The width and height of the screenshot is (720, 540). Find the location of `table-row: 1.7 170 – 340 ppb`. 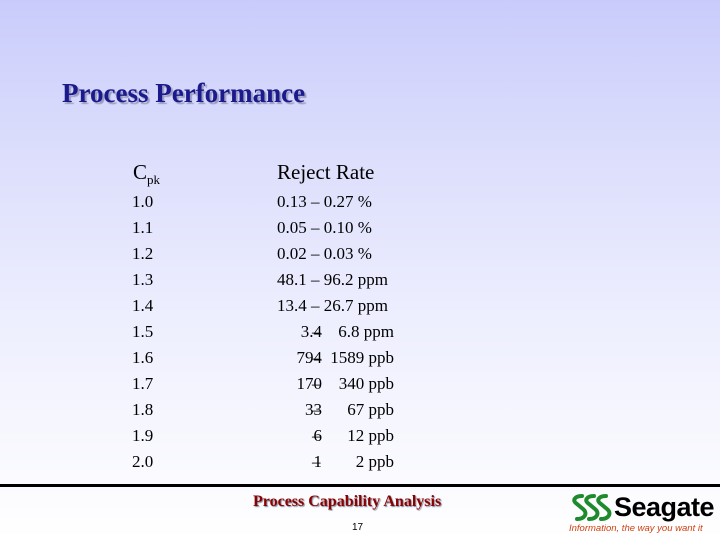

table-row: 1.7 170 – 340 ppb is located at coordinates (360, 385).